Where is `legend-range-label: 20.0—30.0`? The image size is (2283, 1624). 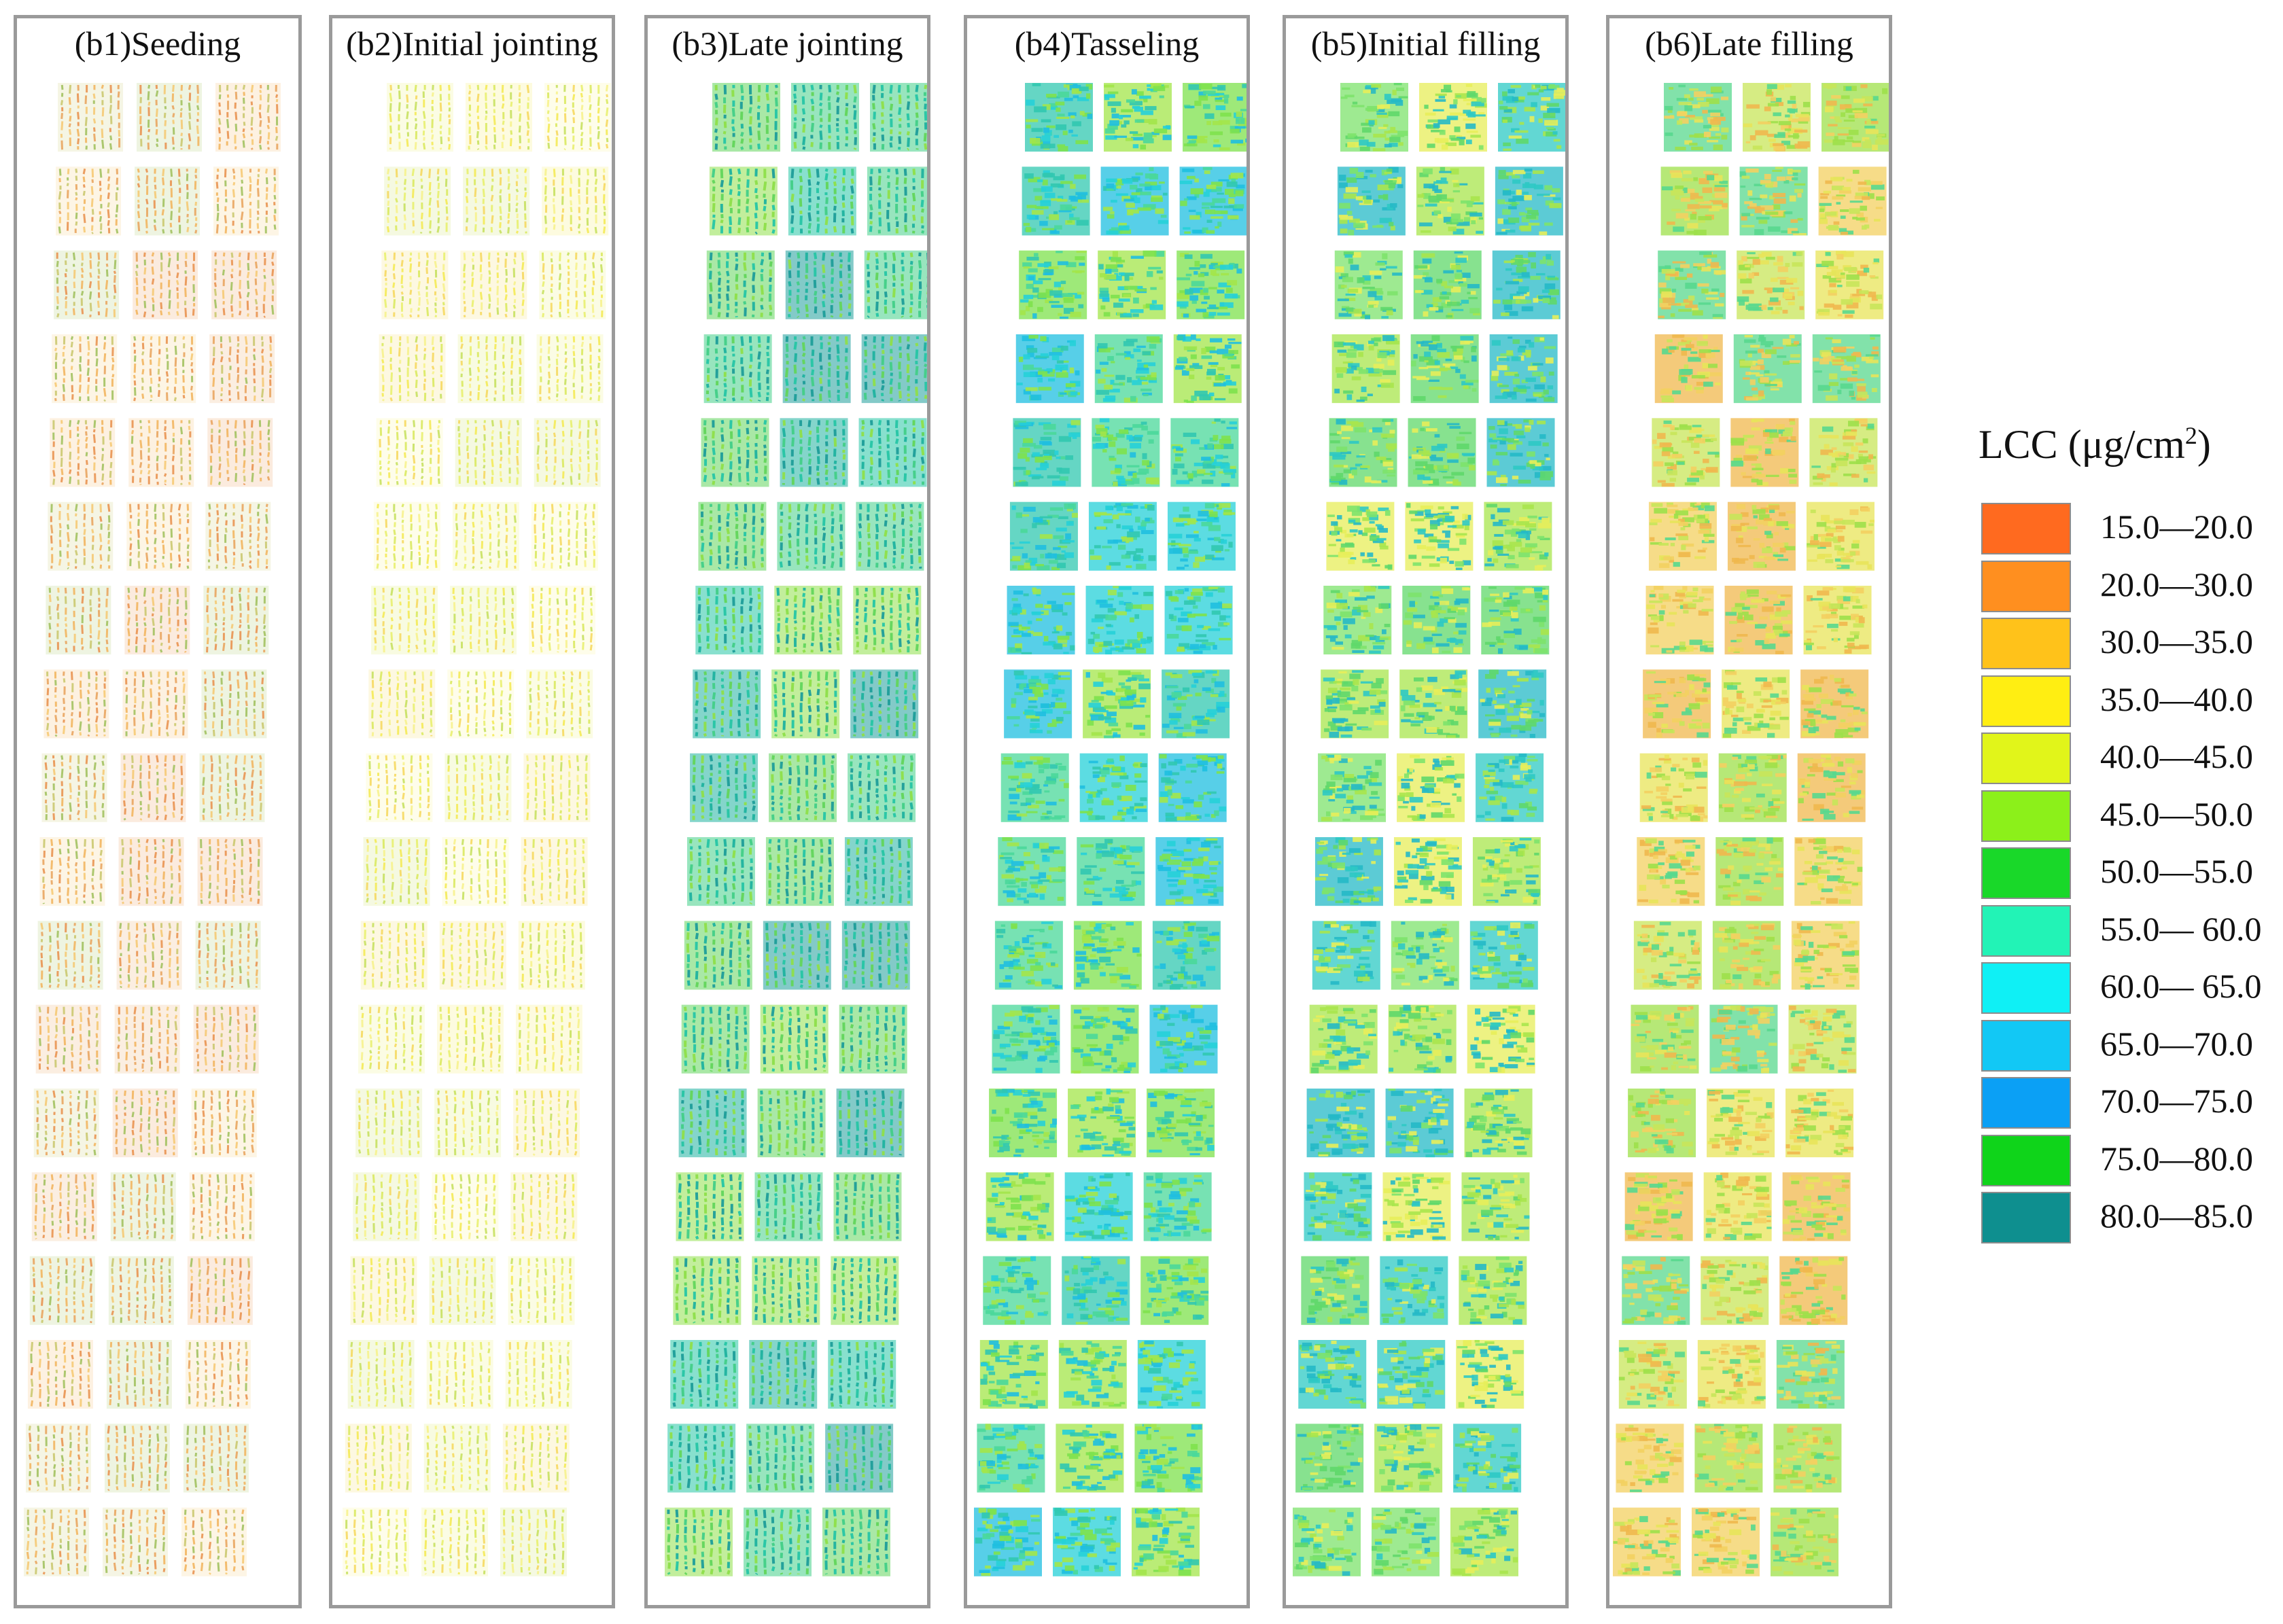
legend-range-label: 20.0—30.0 is located at coordinates (2176, 584).